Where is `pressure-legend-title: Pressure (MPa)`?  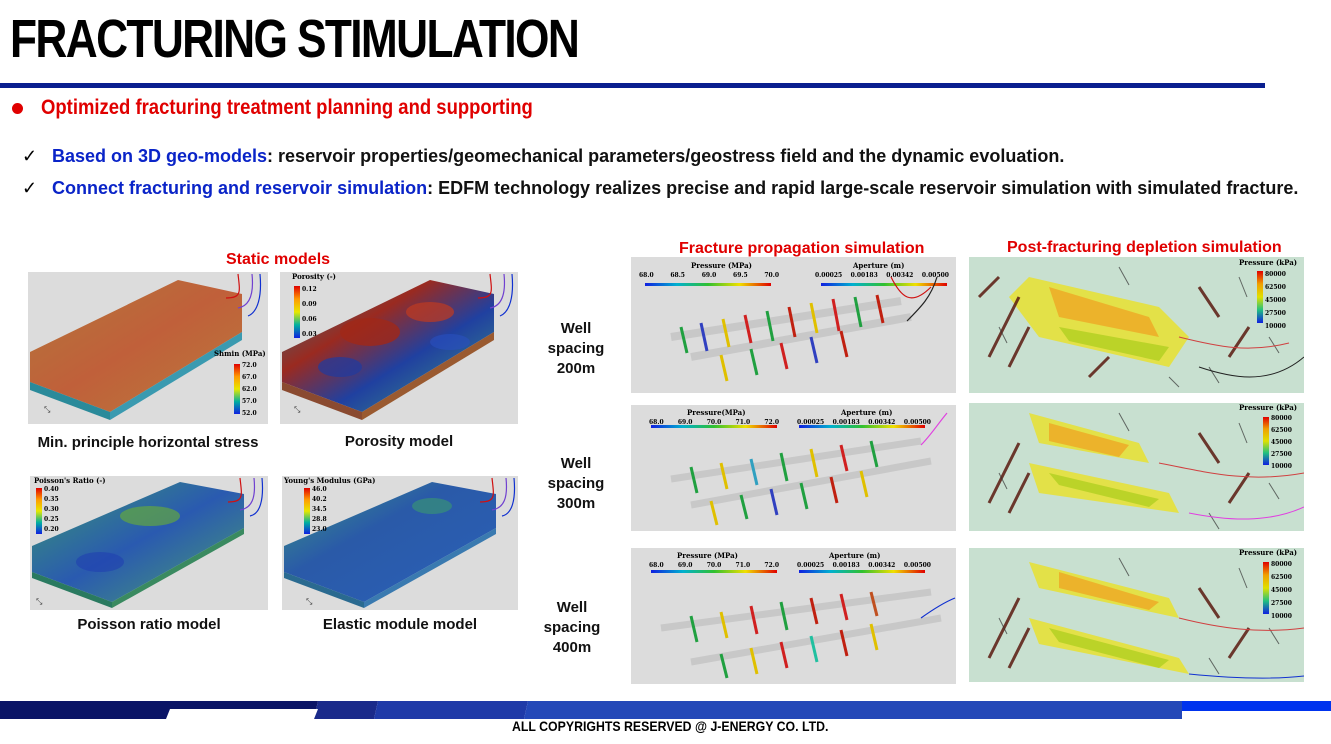 pressure-legend-title: Pressure (MPa) is located at coordinates (721, 265).